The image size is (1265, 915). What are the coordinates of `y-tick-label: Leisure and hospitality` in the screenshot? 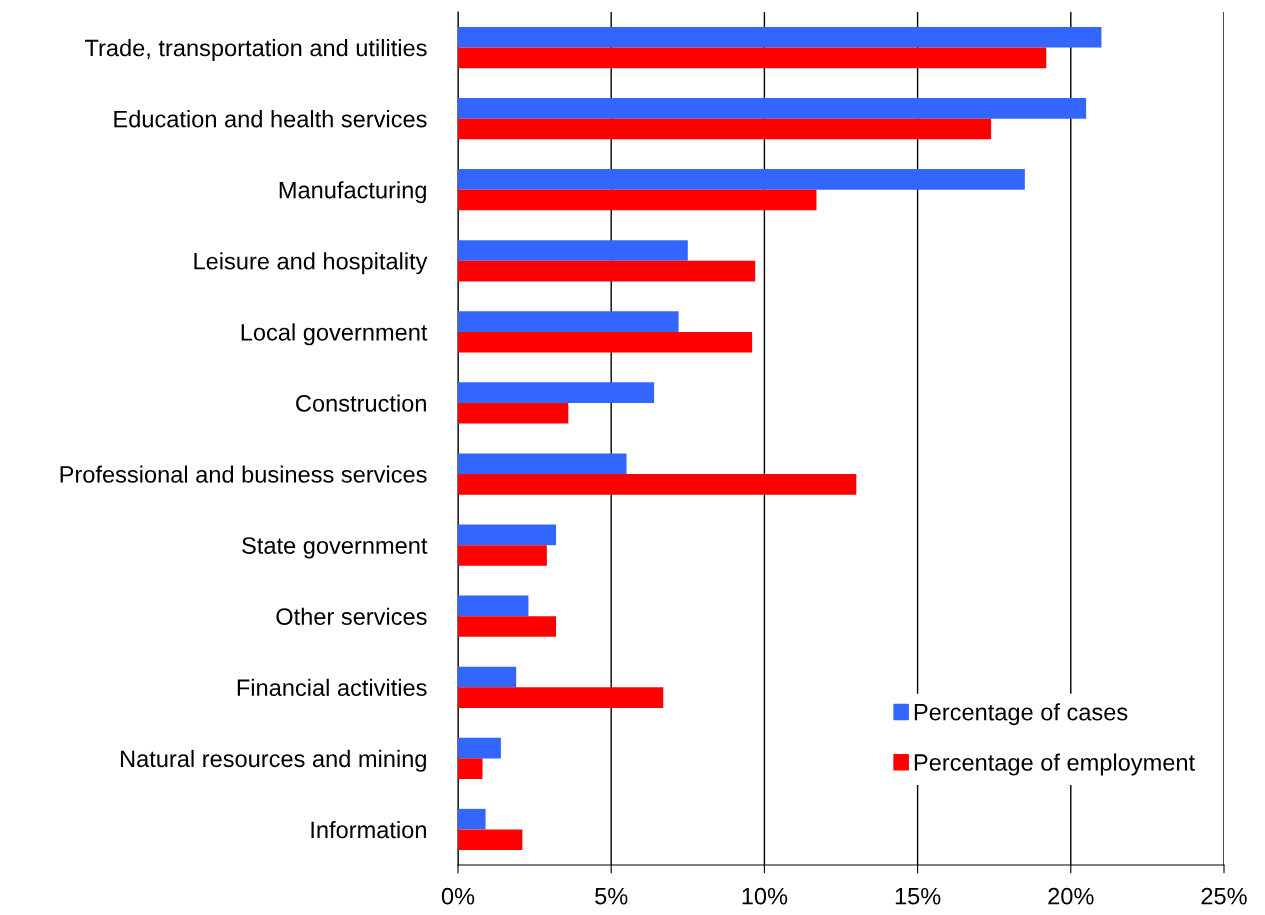 It's located at (311, 263).